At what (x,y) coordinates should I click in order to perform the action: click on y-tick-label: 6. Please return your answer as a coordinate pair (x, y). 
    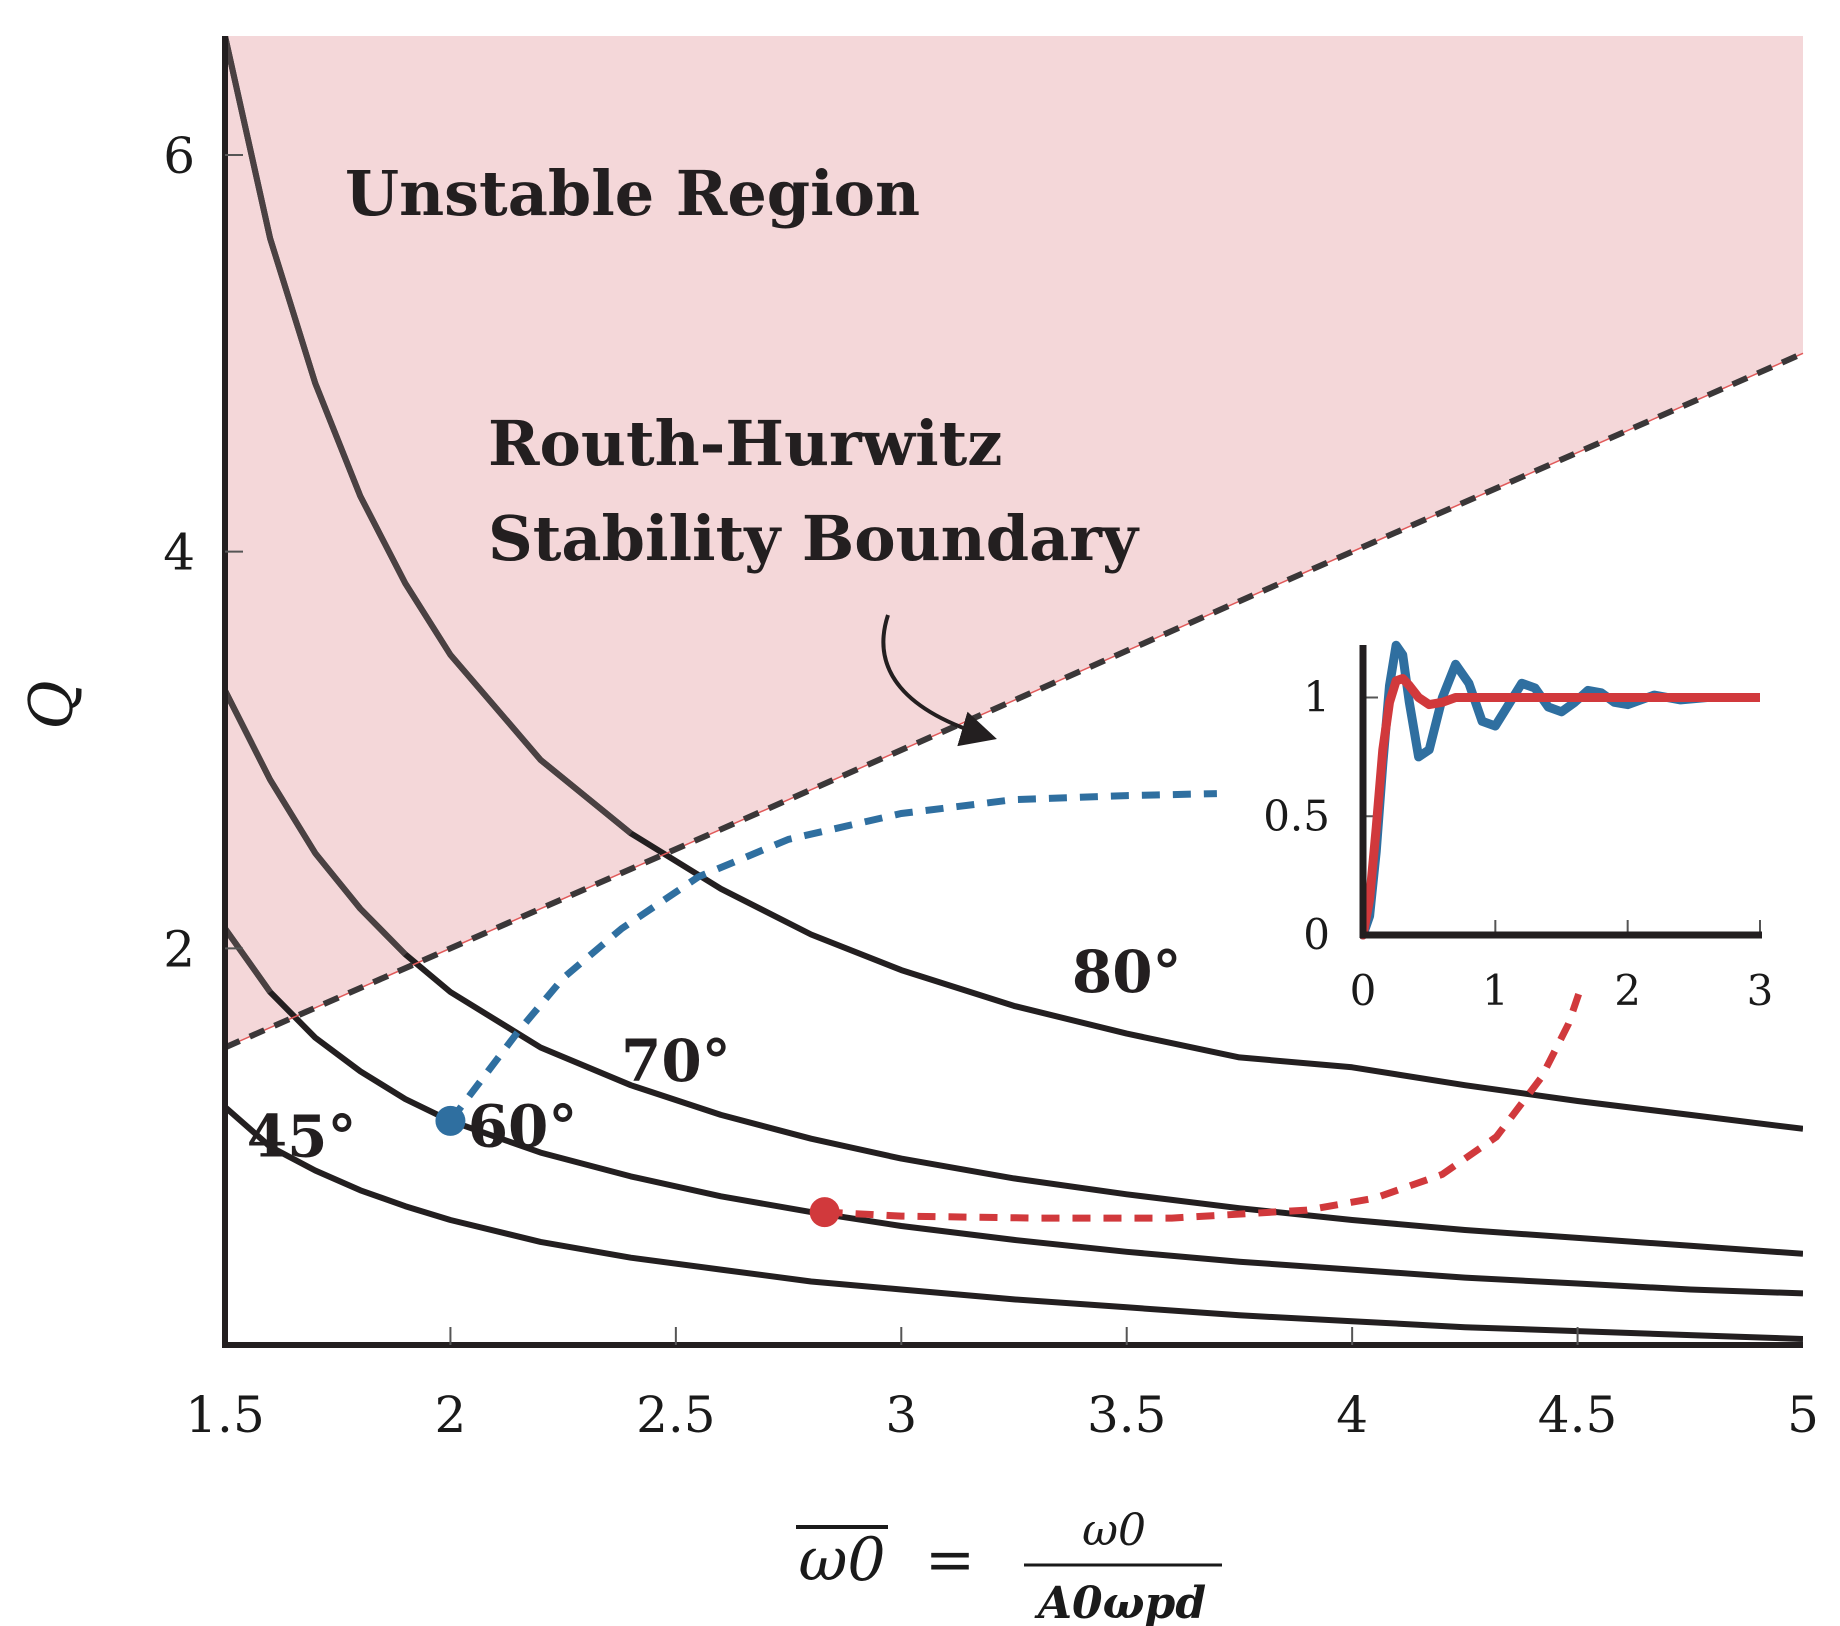
    Looking at the image, I should click on (179, 156).